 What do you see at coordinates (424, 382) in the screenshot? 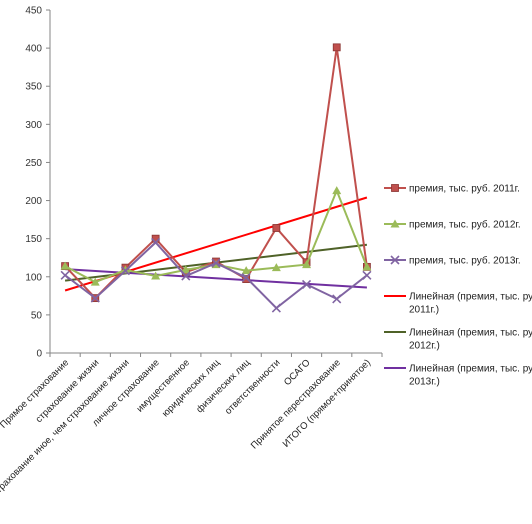
I see `legend-label: 2013г.)` at bounding box center [424, 382].